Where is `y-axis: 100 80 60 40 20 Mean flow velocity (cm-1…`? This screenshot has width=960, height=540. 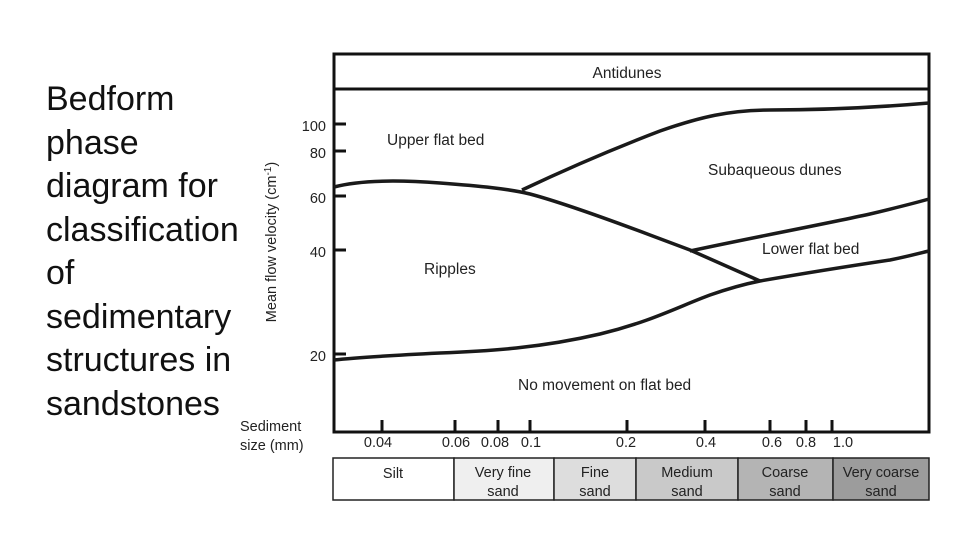
y-axis: 100 80 60 40 20 Mean flow velocity (cm-1… is located at coordinates (304, 242).